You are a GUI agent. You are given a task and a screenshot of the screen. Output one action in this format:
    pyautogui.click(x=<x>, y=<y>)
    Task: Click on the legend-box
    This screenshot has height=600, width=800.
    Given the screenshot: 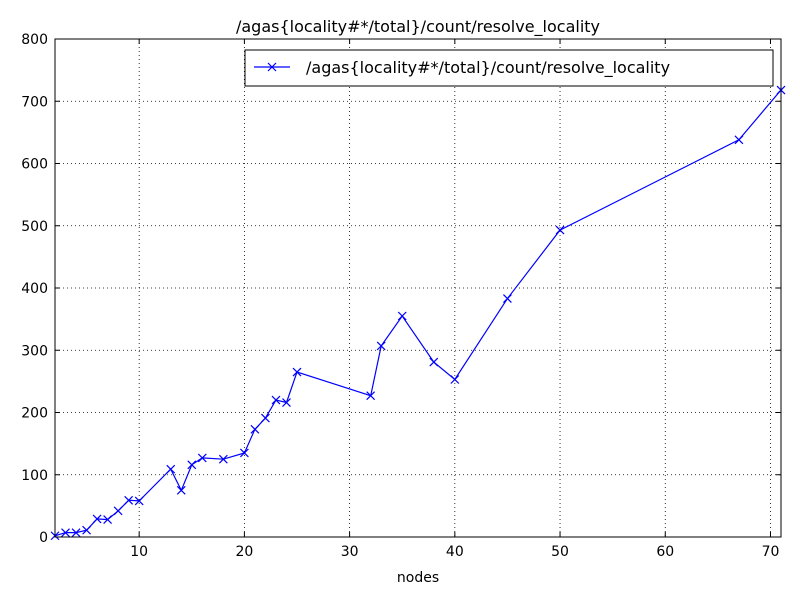 What is the action you would take?
    pyautogui.click(x=509, y=68)
    